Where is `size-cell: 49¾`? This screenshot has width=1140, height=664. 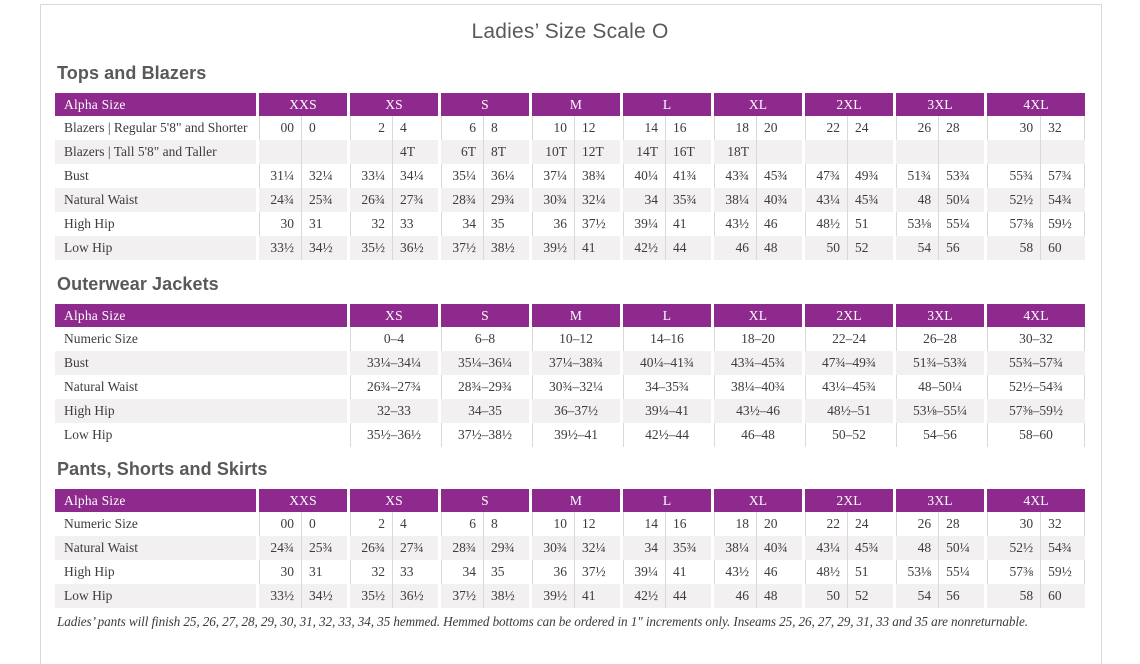
size-cell: 49¾ is located at coordinates (870, 176).